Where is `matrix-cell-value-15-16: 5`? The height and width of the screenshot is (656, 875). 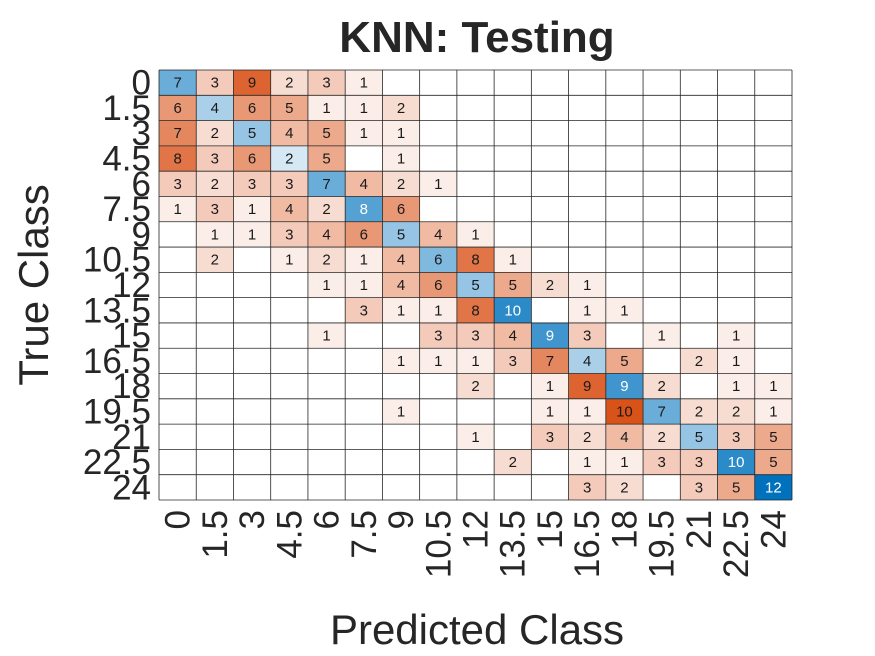 matrix-cell-value-15-16: 5 is located at coordinates (773, 462).